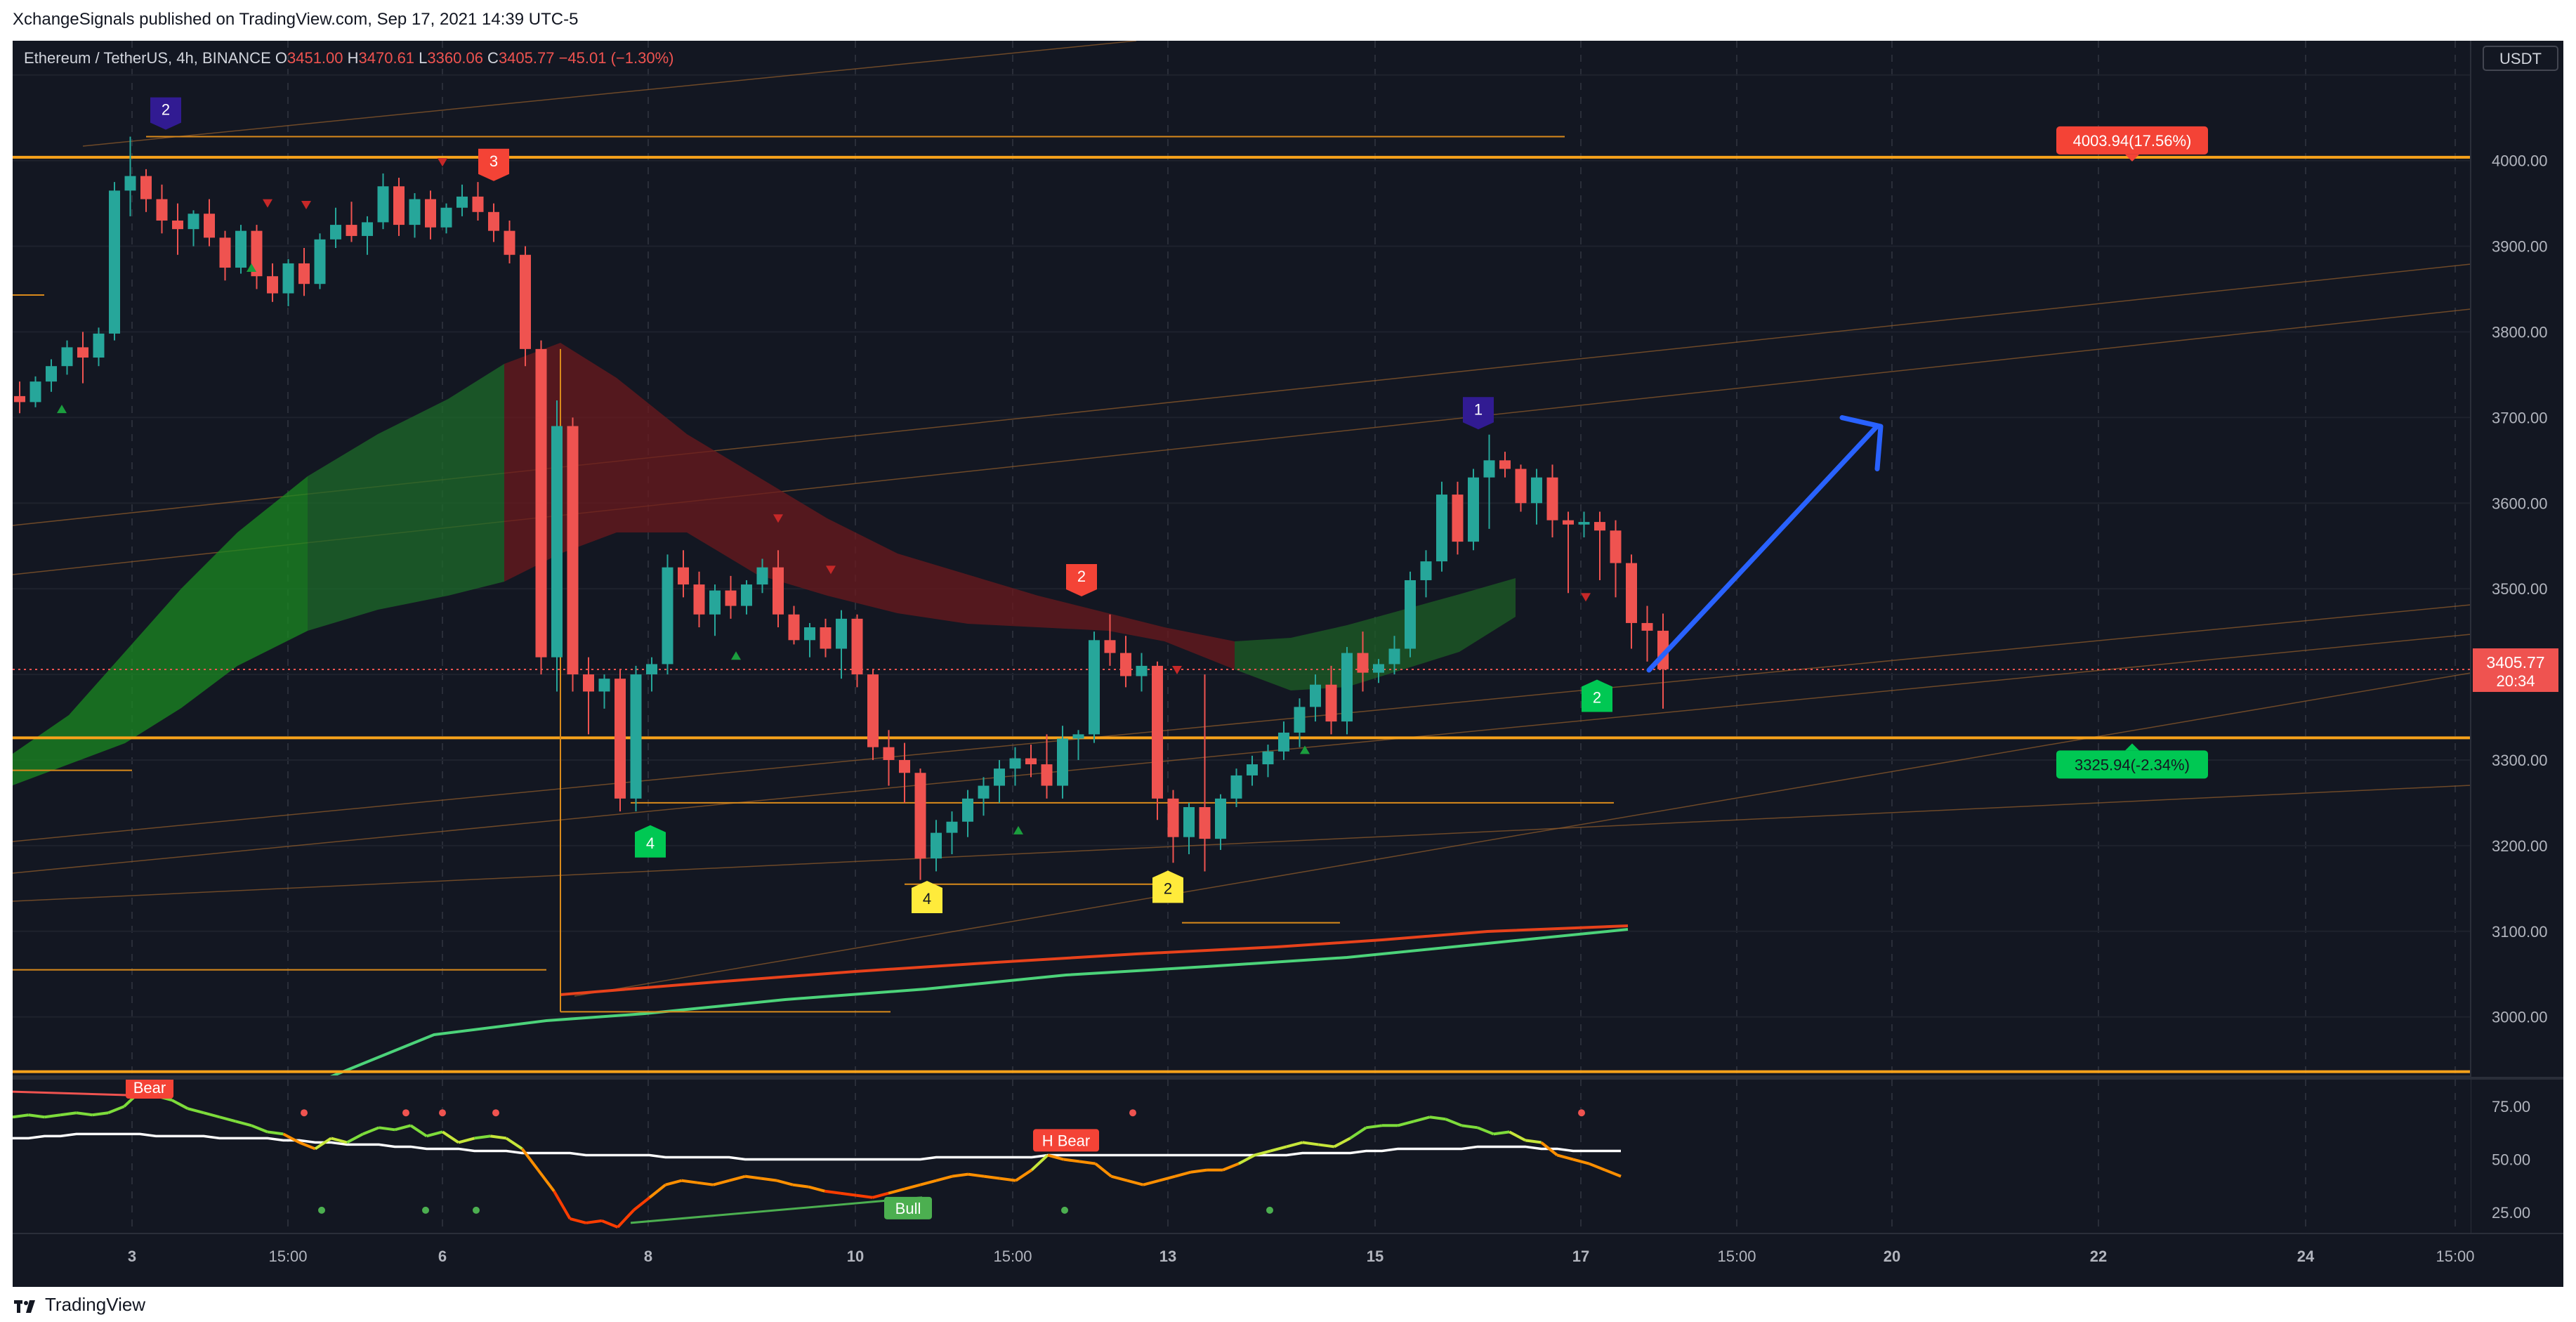 This screenshot has width=2576, height=1322. Describe the element at coordinates (493, 164) in the screenshot. I see `signal-badge: 3` at that location.